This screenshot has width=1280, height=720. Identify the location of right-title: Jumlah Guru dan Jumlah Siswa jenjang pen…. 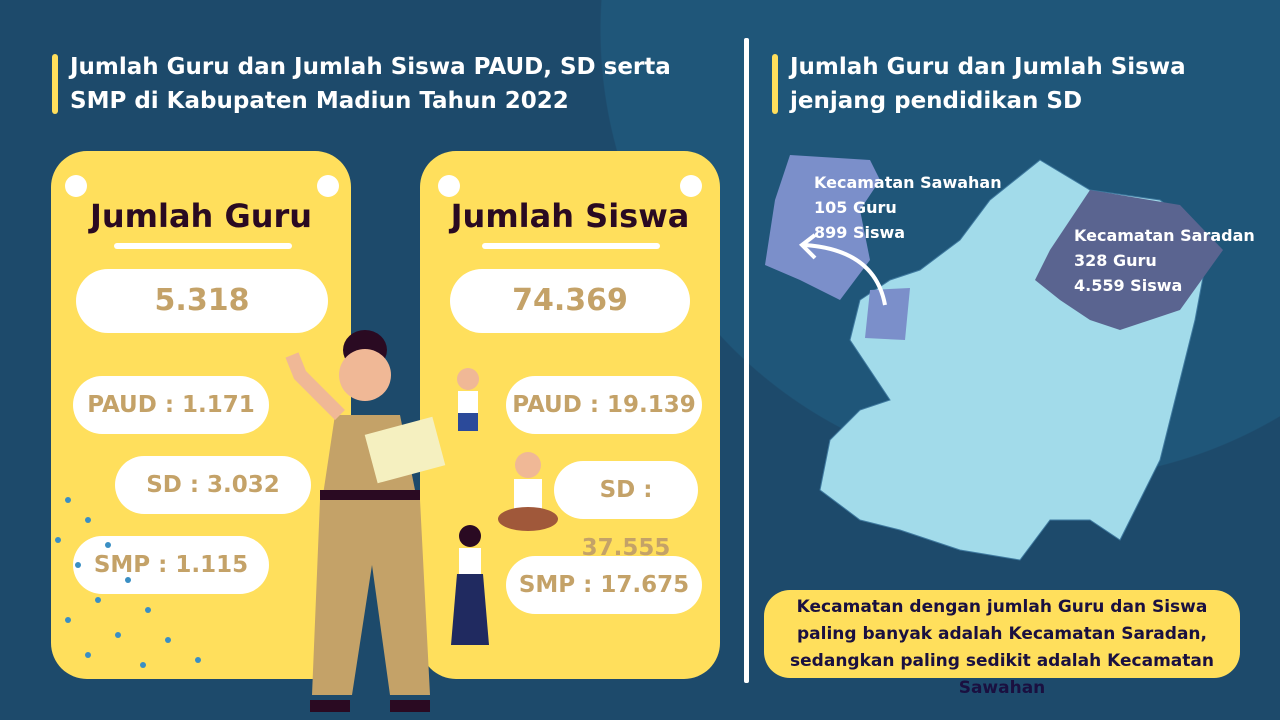
(992, 84).